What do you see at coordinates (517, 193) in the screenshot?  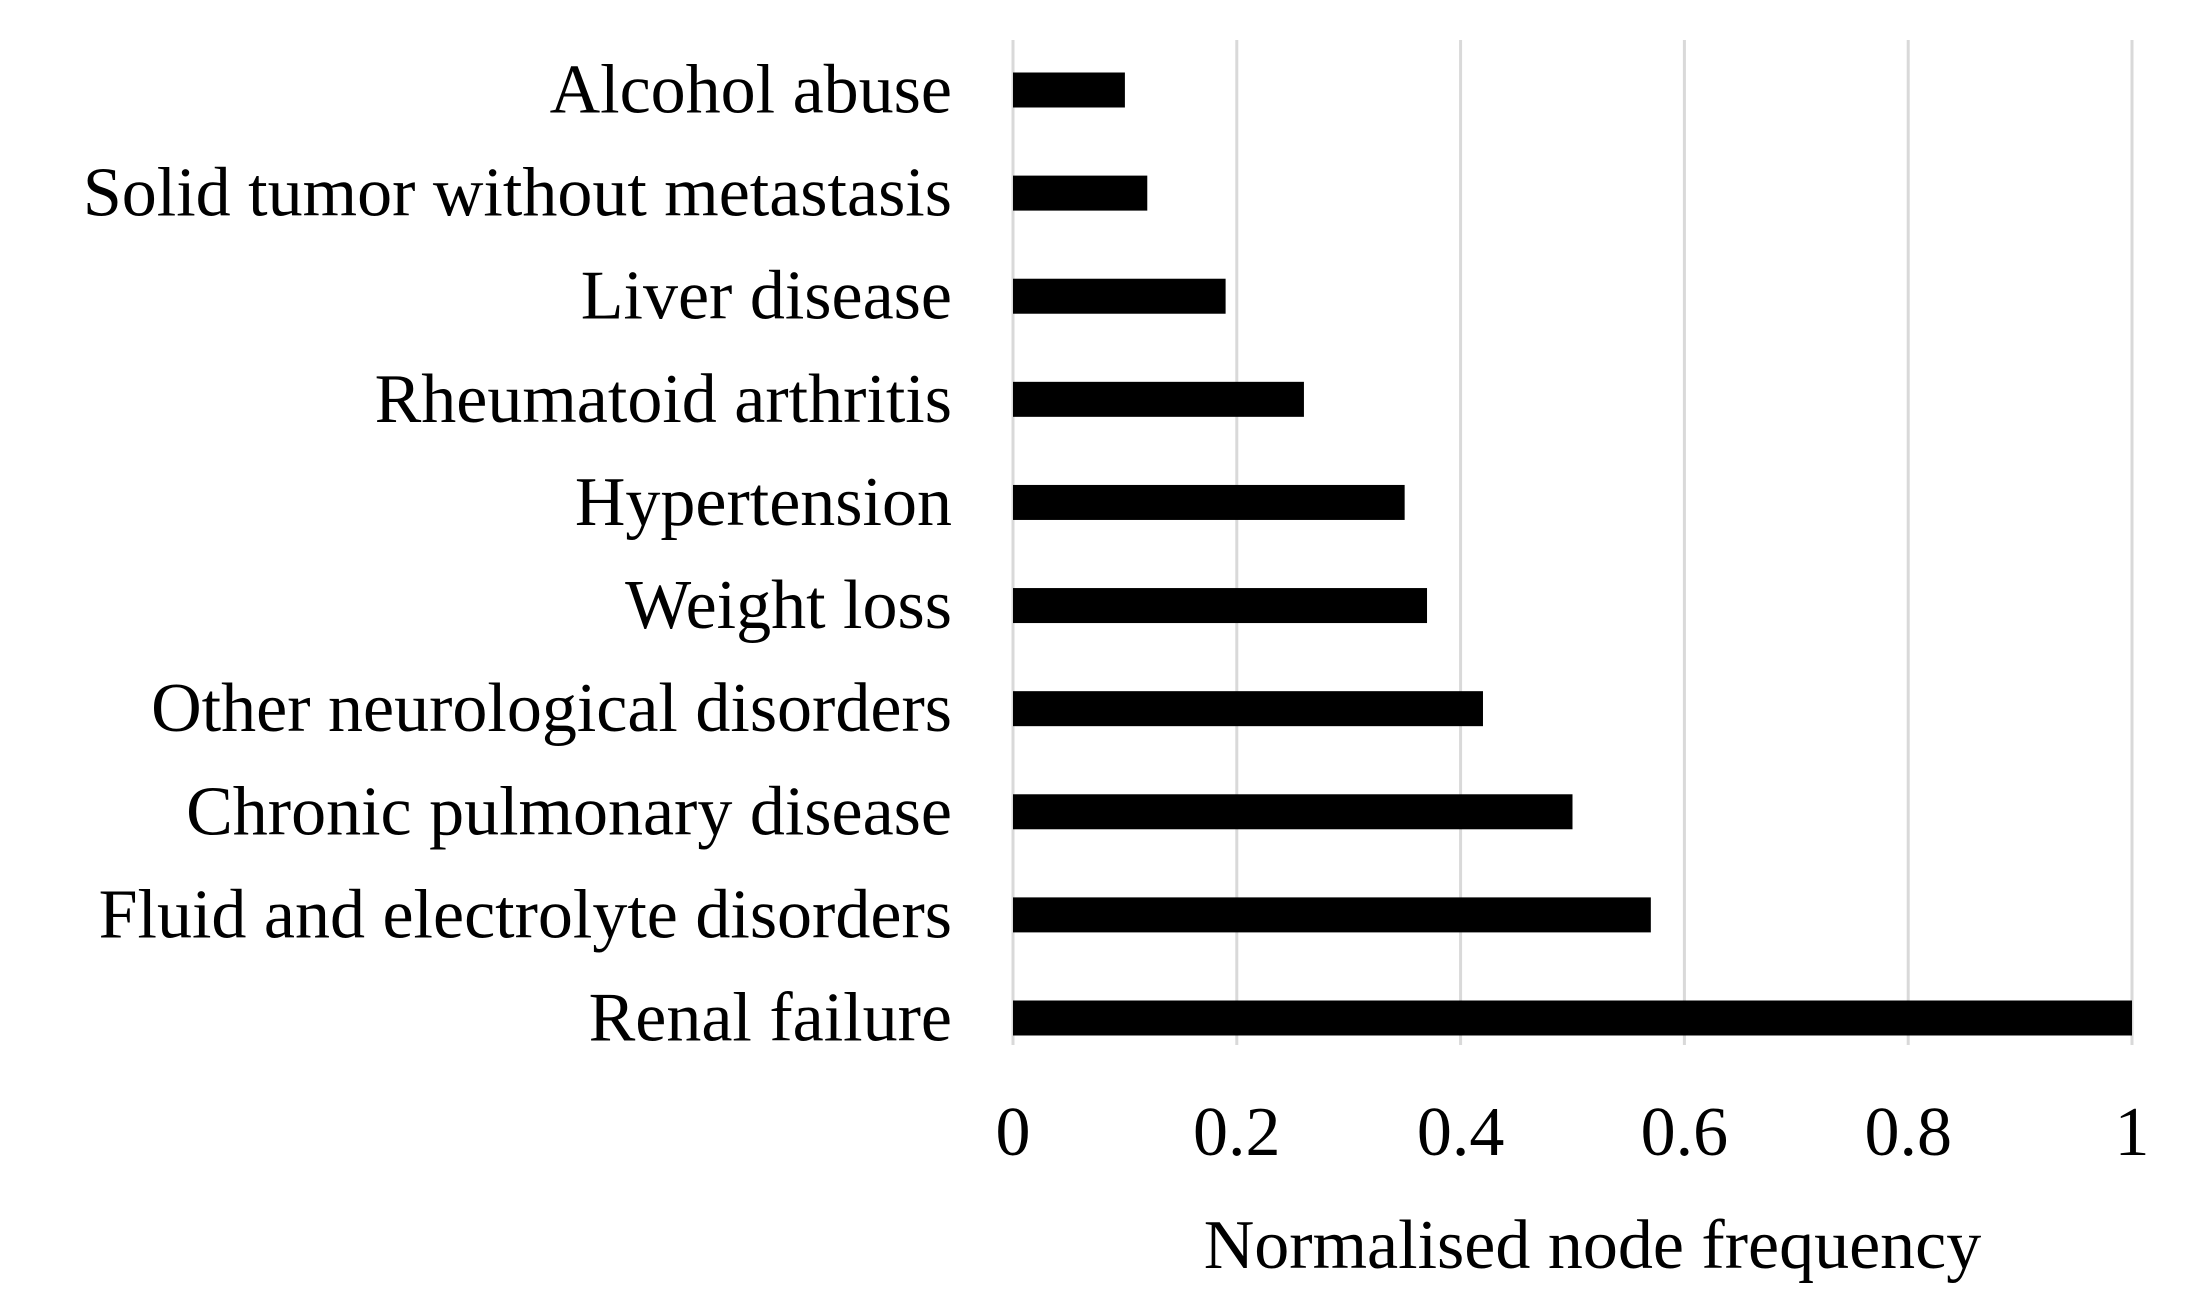 I see `category-label: Solid tumor without metastasis` at bounding box center [517, 193].